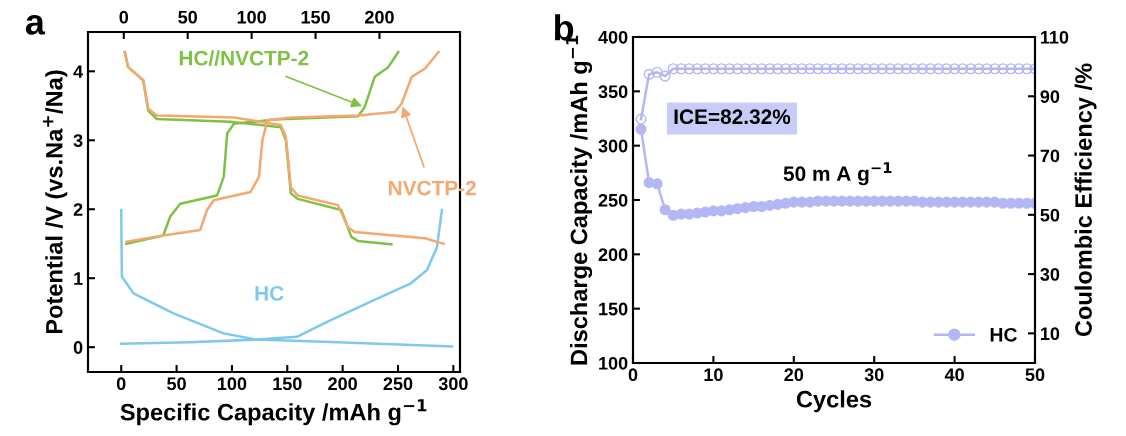 This screenshot has width=1126, height=436. Describe the element at coordinates (1050, 96) in the screenshot. I see `y2-tick-label: 90` at that location.